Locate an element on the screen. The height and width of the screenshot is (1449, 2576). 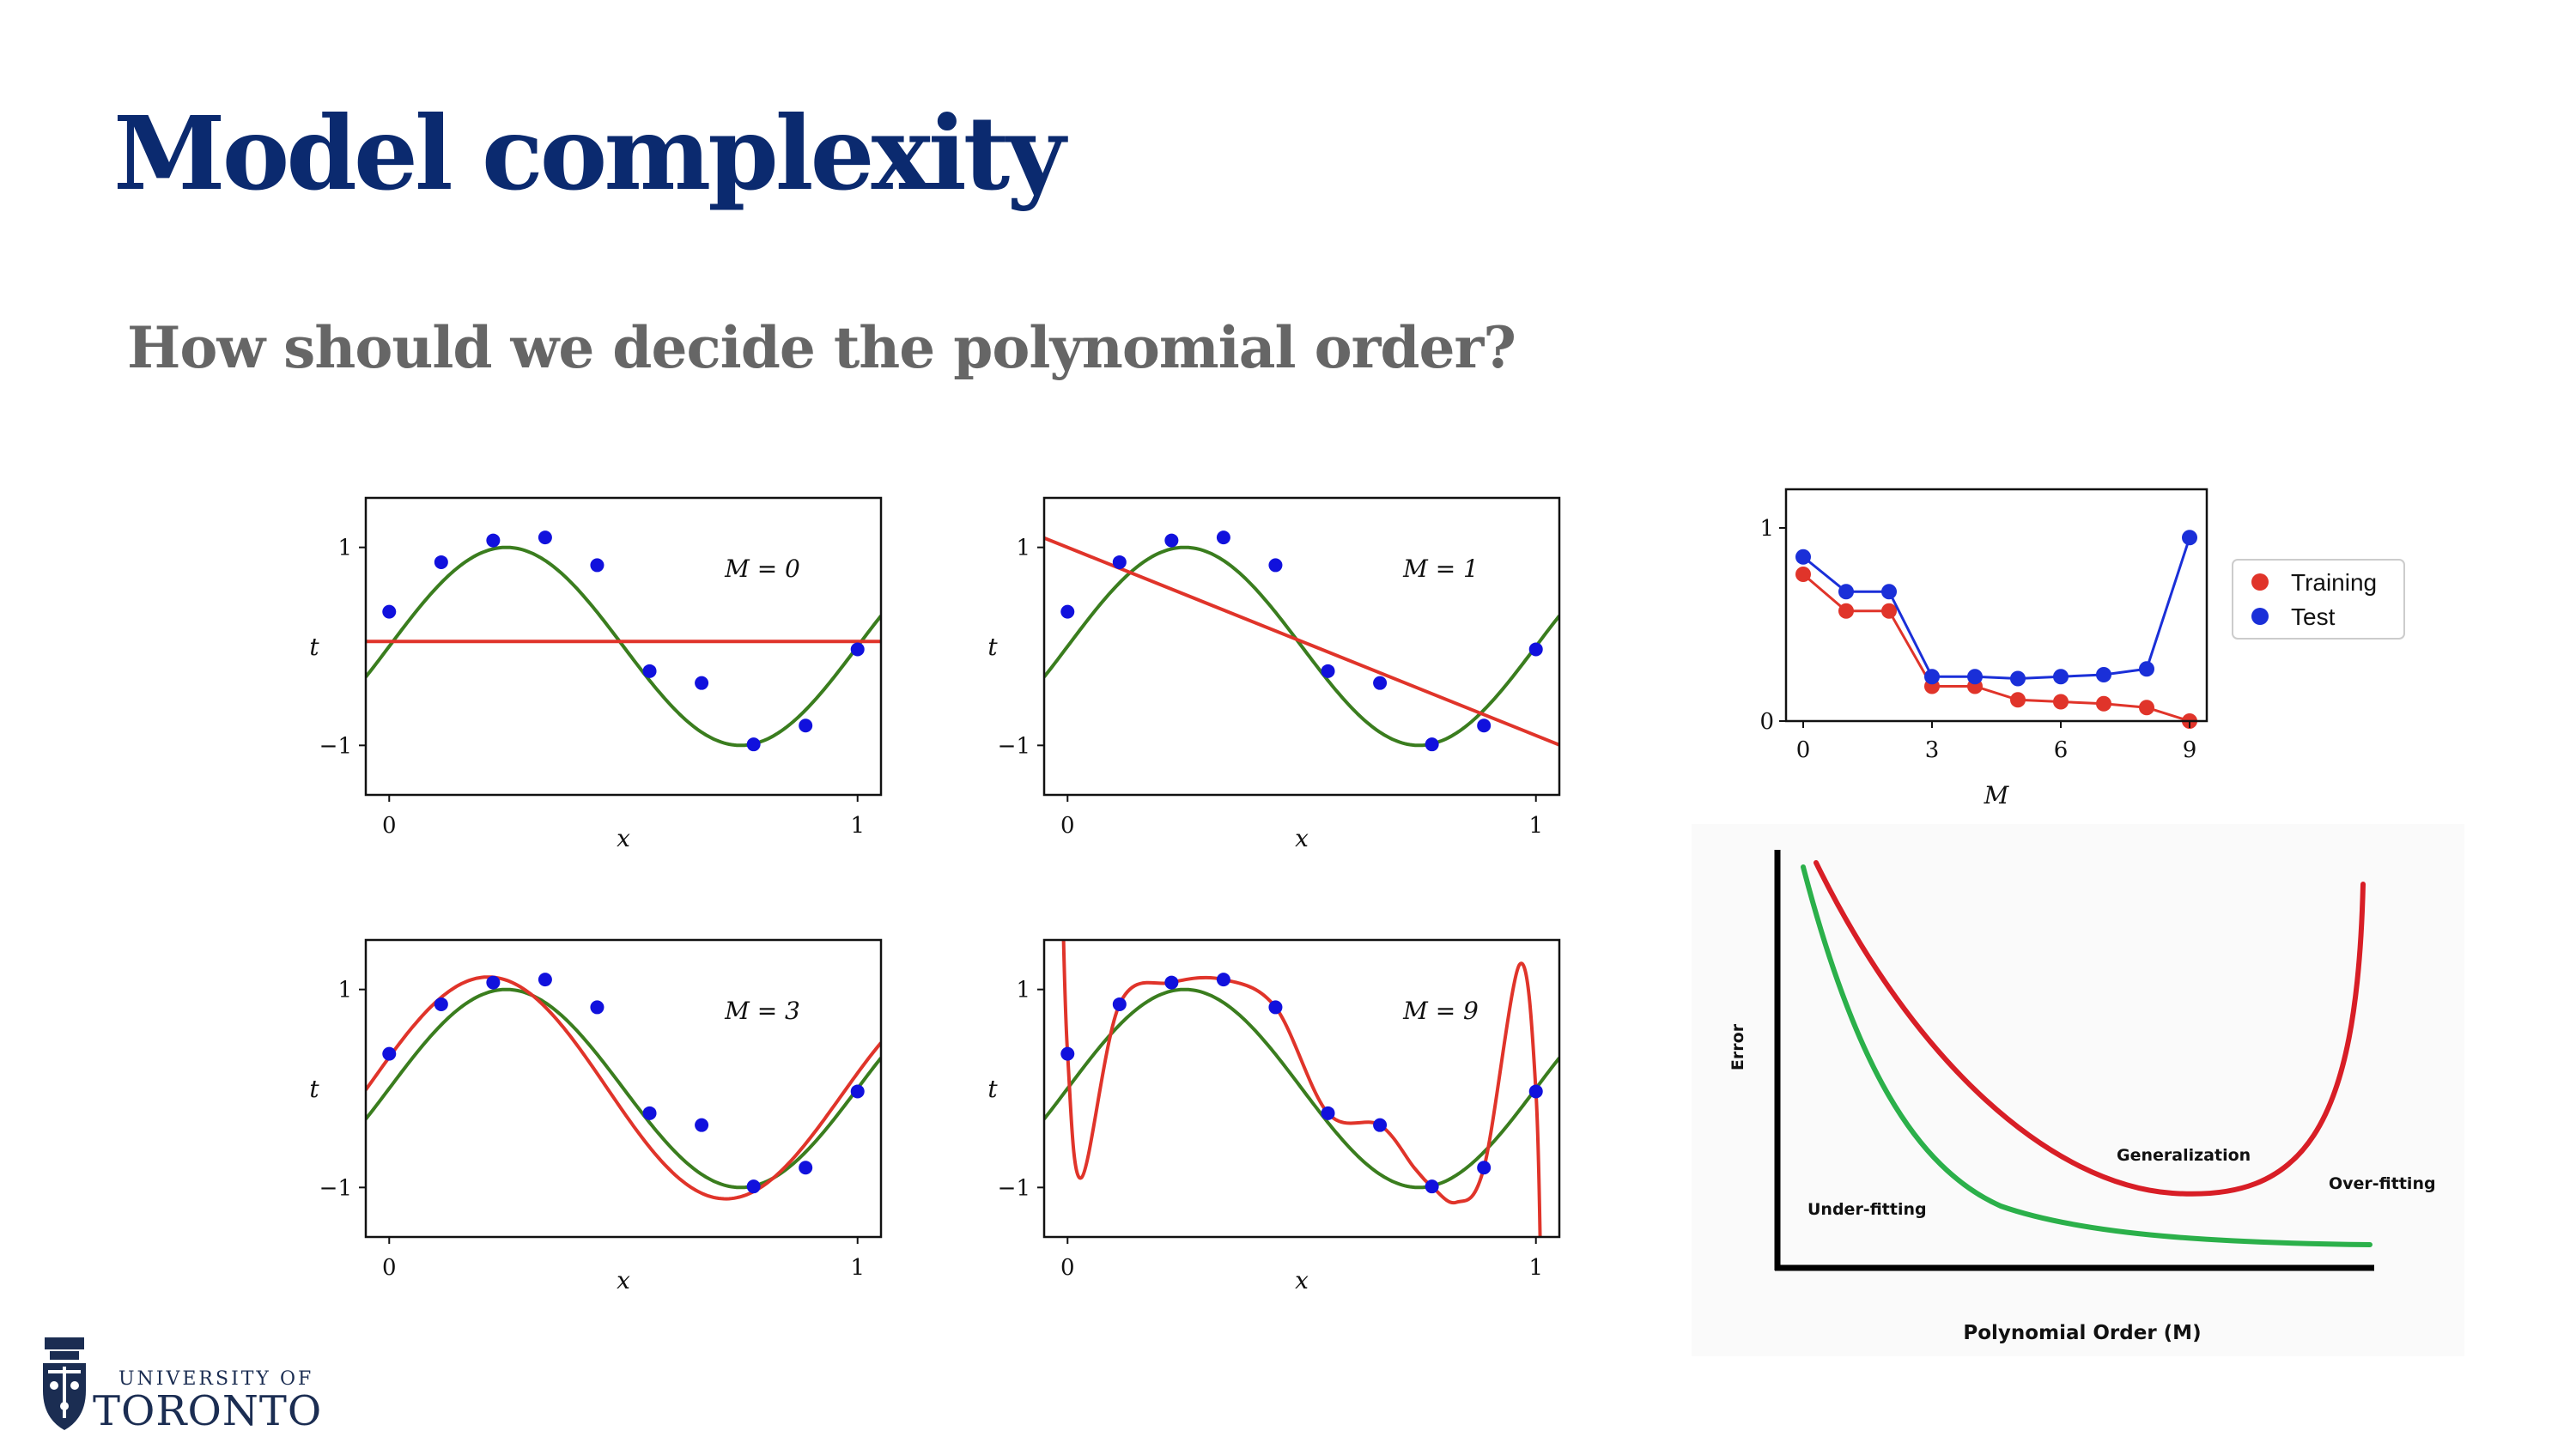
fit-plot-m0: 0 1 1 −1 x t M = 0 is located at coordinates (596, 674).